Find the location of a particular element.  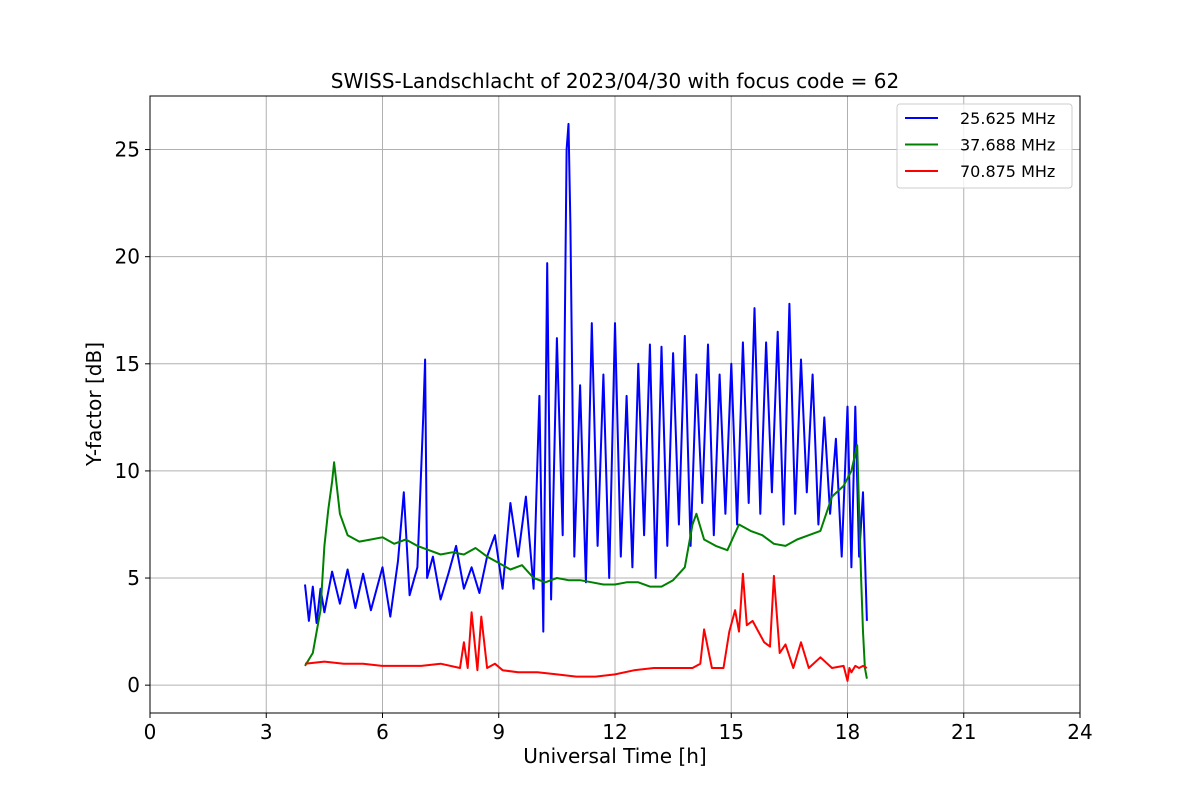

legend-box is located at coordinates (984, 146).